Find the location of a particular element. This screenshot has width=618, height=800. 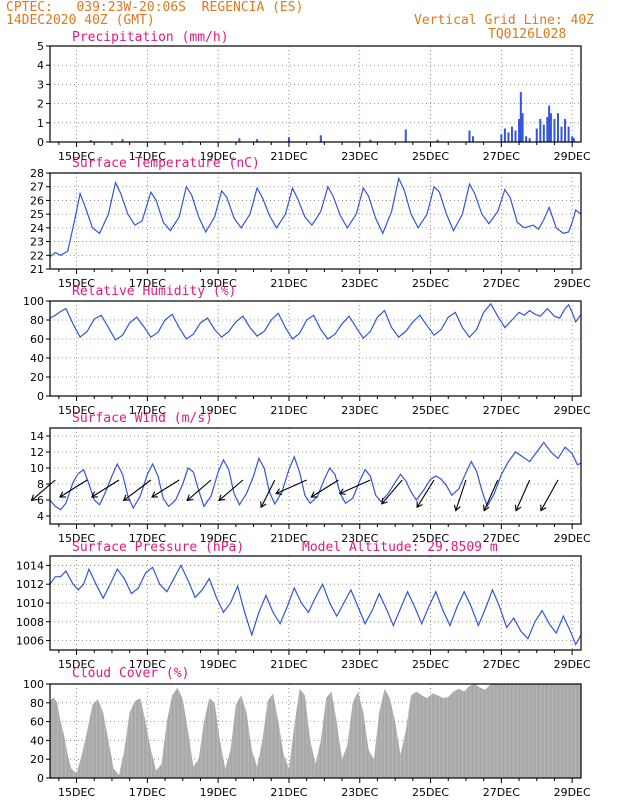

humidity-ytick-label: 0 is located at coordinates (40, 396).